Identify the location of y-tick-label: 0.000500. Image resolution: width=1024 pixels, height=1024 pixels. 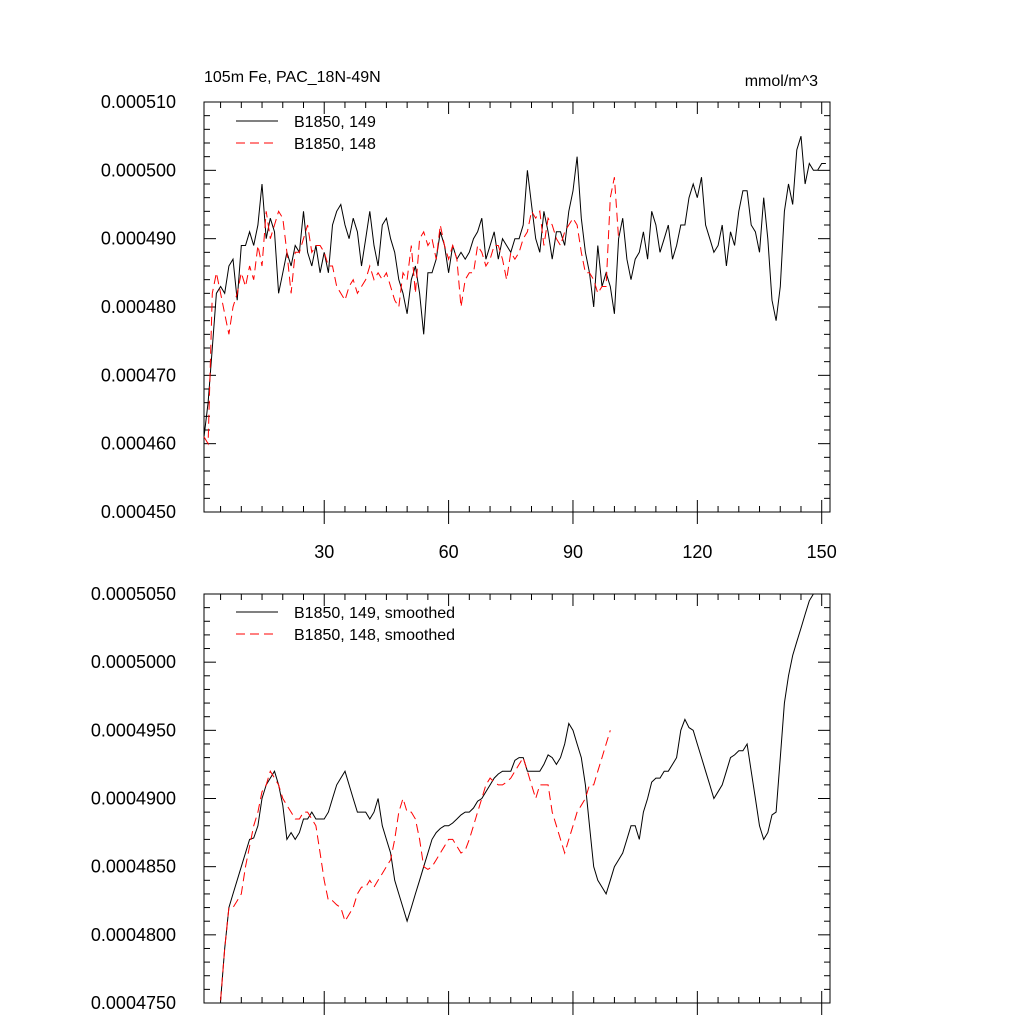
(138, 170).